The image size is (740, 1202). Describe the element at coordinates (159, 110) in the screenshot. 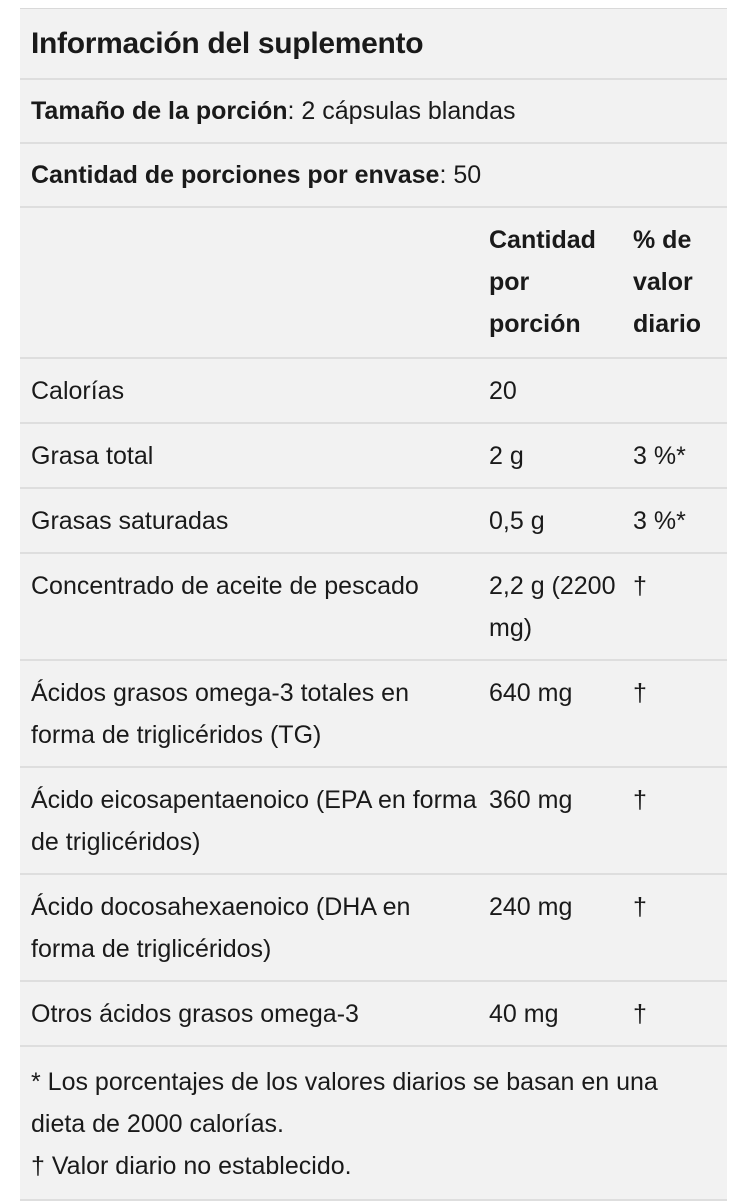

I see `serving-size-label: Tamaño de la porción` at that location.